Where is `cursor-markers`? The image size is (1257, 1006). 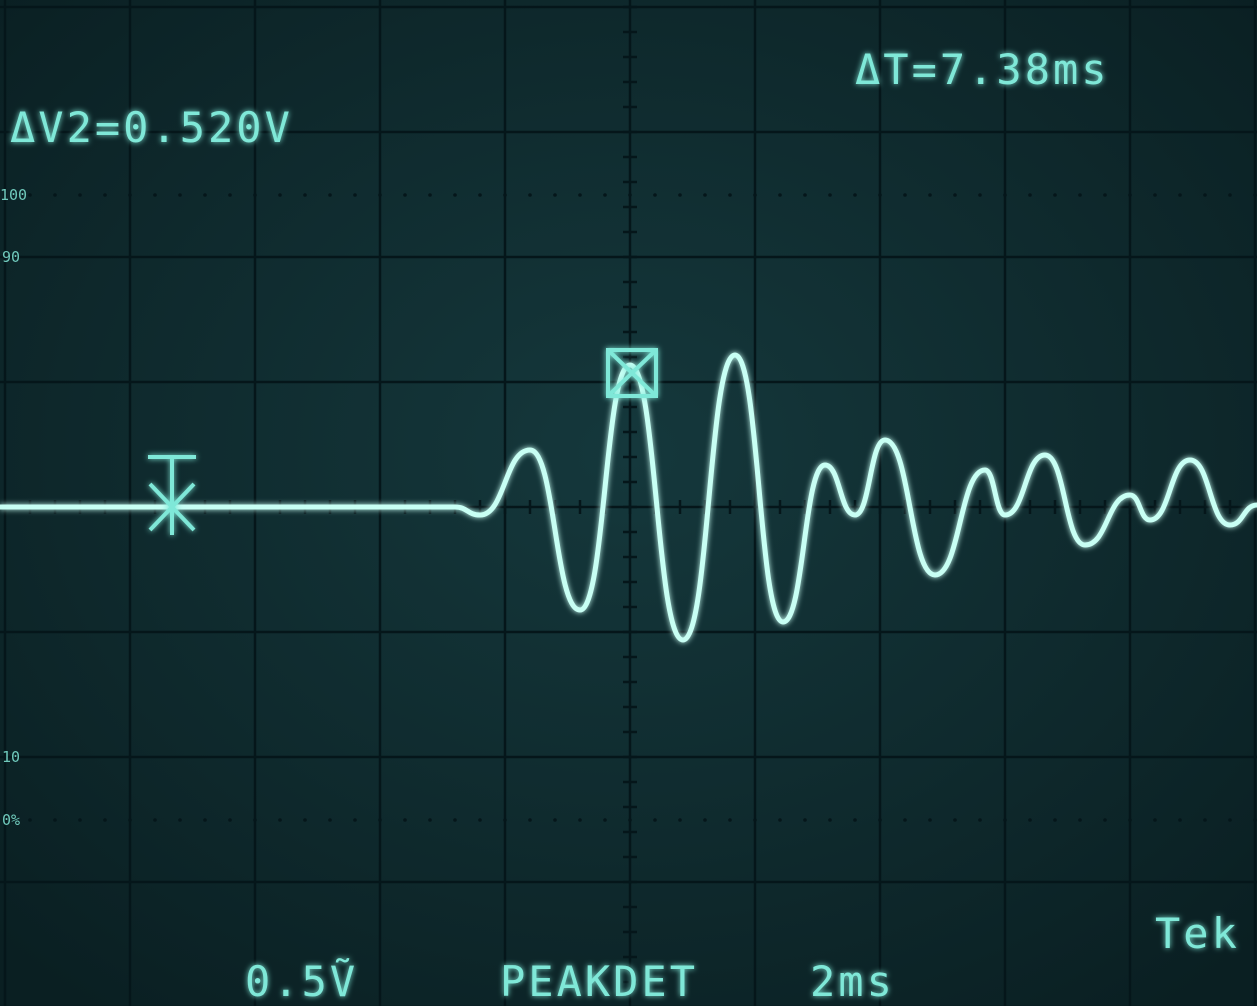 cursor-markers is located at coordinates (403, 441).